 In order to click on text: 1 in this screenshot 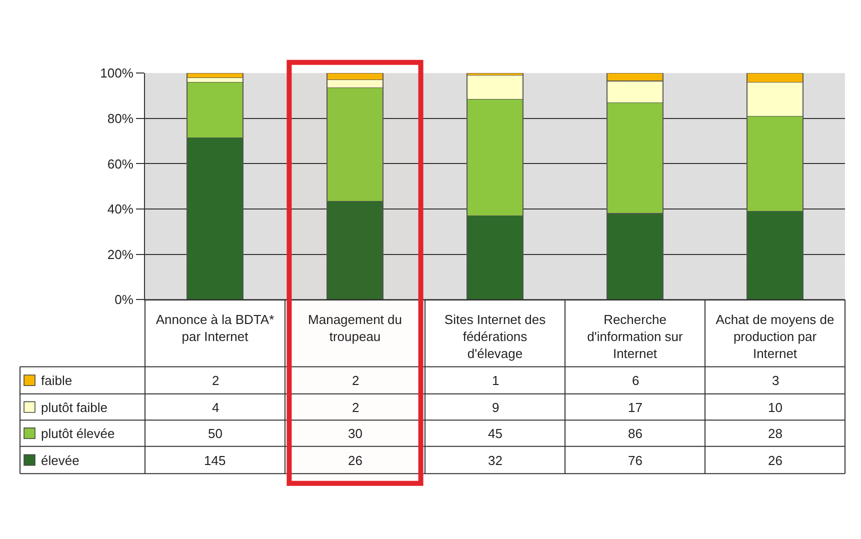, I will do `click(496, 380)`.